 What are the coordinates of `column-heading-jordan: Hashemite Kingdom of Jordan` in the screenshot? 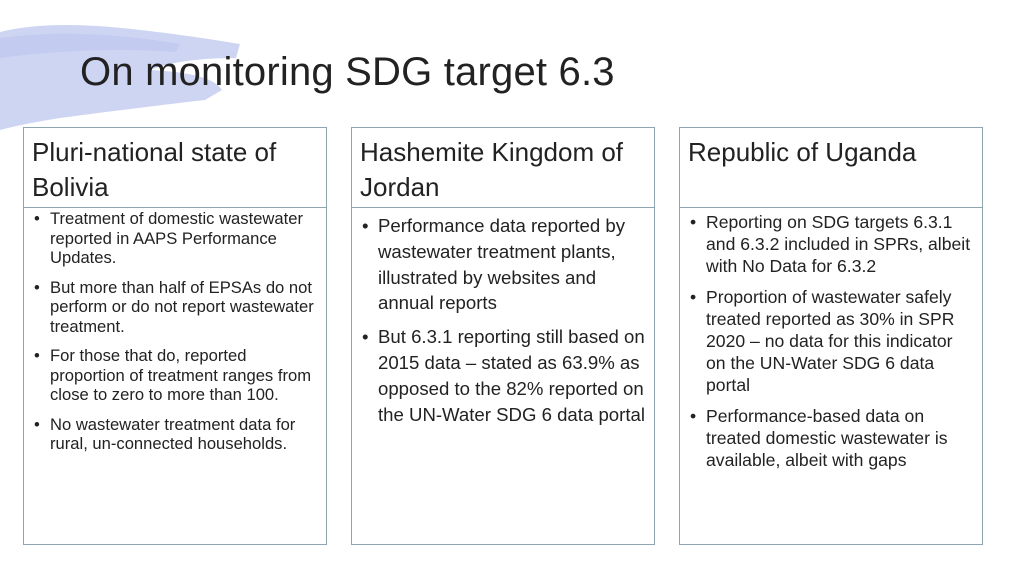 It's located at (503, 168).